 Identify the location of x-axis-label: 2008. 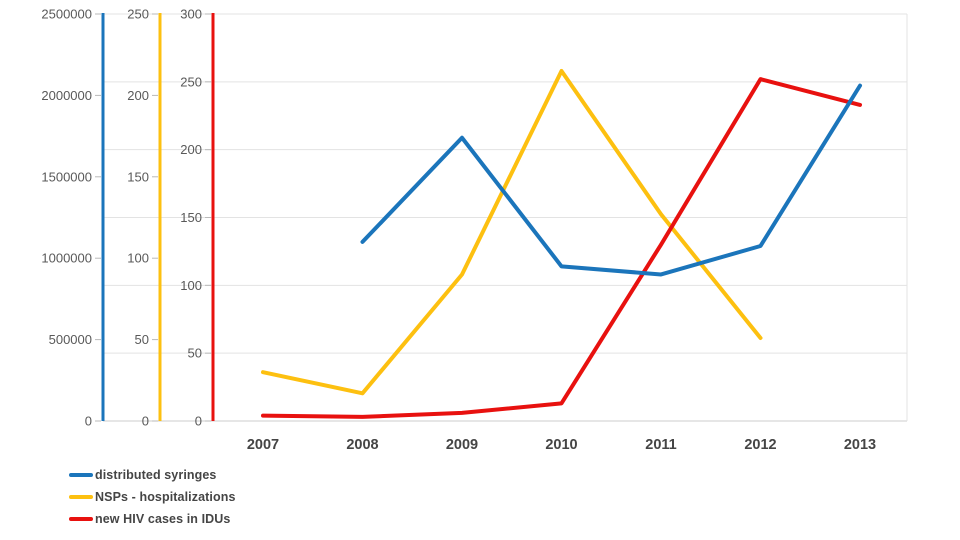
(362, 445).